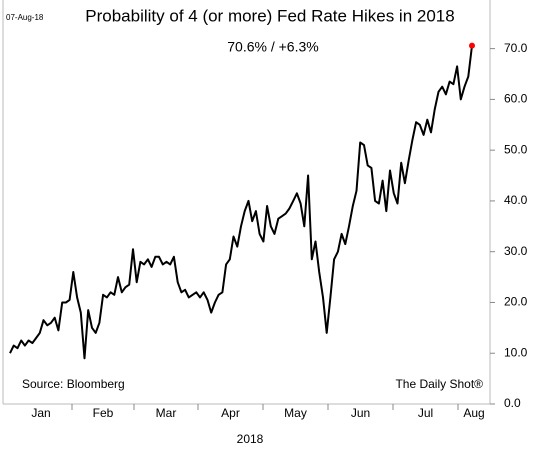 The height and width of the screenshot is (466, 541). Describe the element at coordinates (103, 413) in the screenshot. I see `x-tick-label: Feb` at that location.